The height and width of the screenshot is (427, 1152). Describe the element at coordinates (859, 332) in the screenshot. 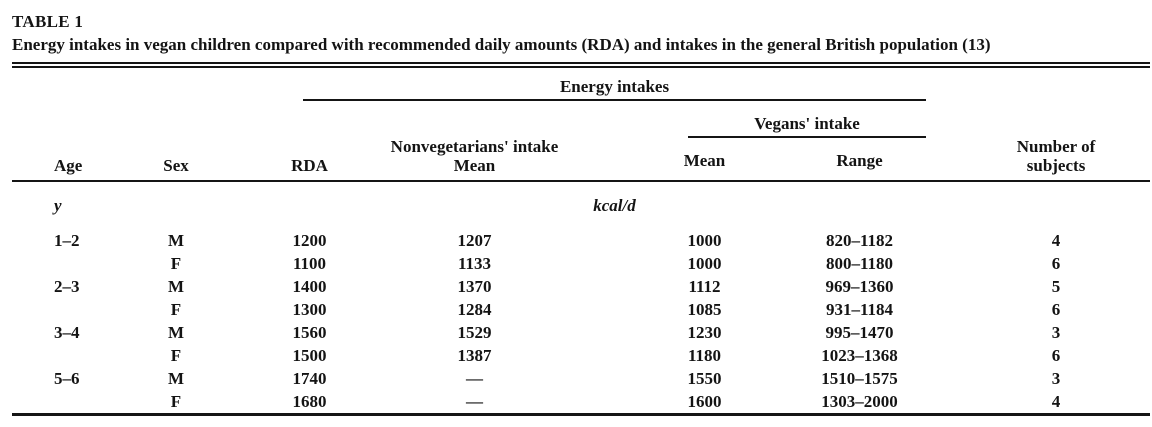

I see `cell-veg-range: 995–1470` at that location.